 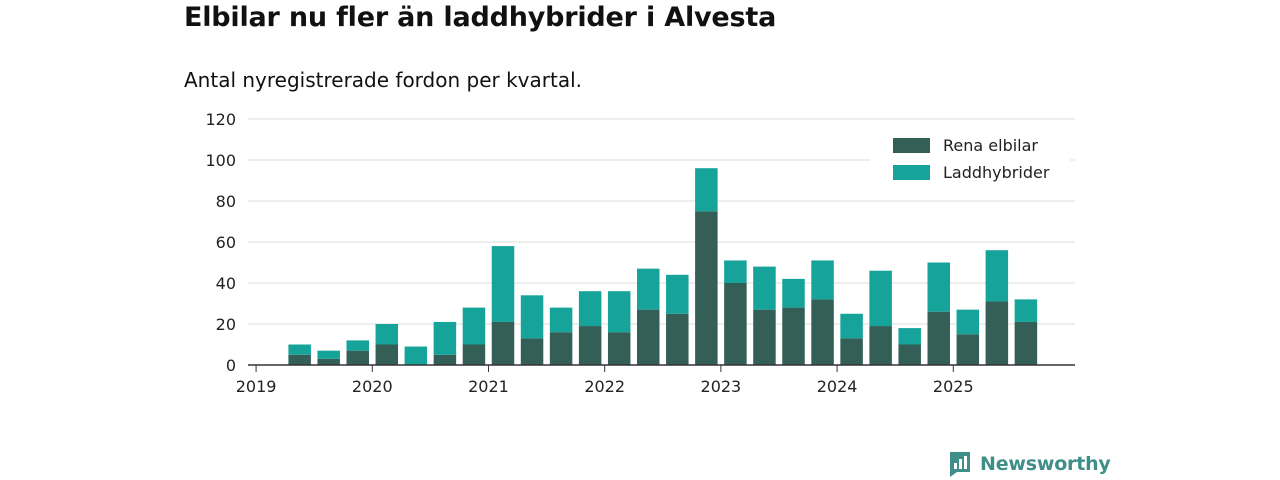 What do you see at coordinates (226, 324) in the screenshot?
I see `y-tick-label: 20` at bounding box center [226, 324].